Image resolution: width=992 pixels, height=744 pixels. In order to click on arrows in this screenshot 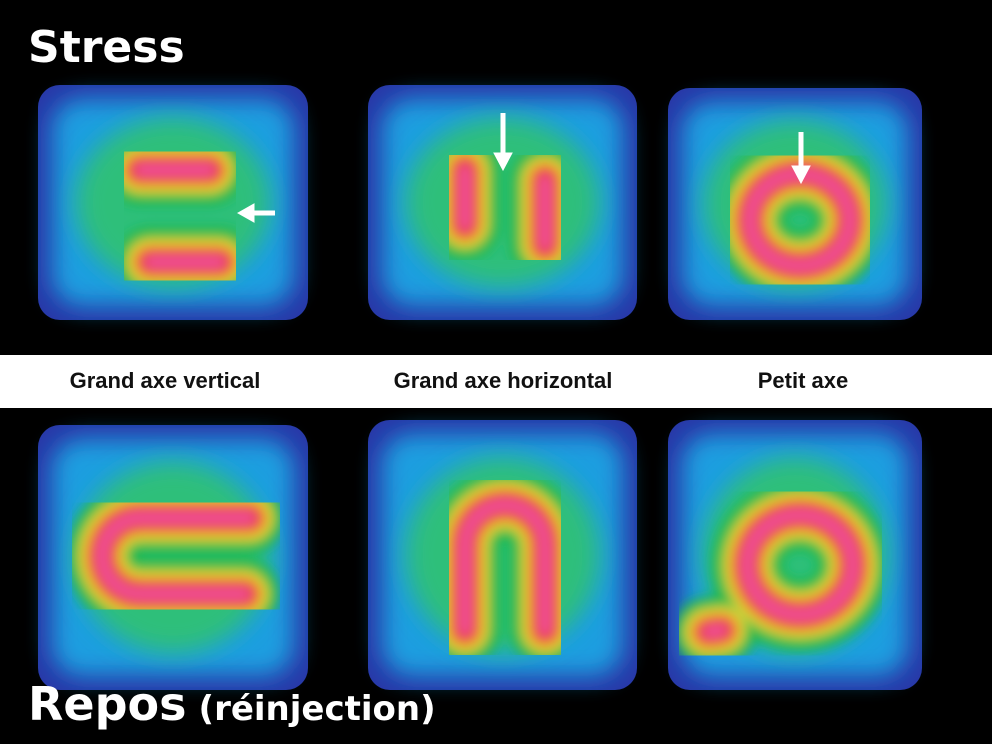, I will do `click(523, 168)`.